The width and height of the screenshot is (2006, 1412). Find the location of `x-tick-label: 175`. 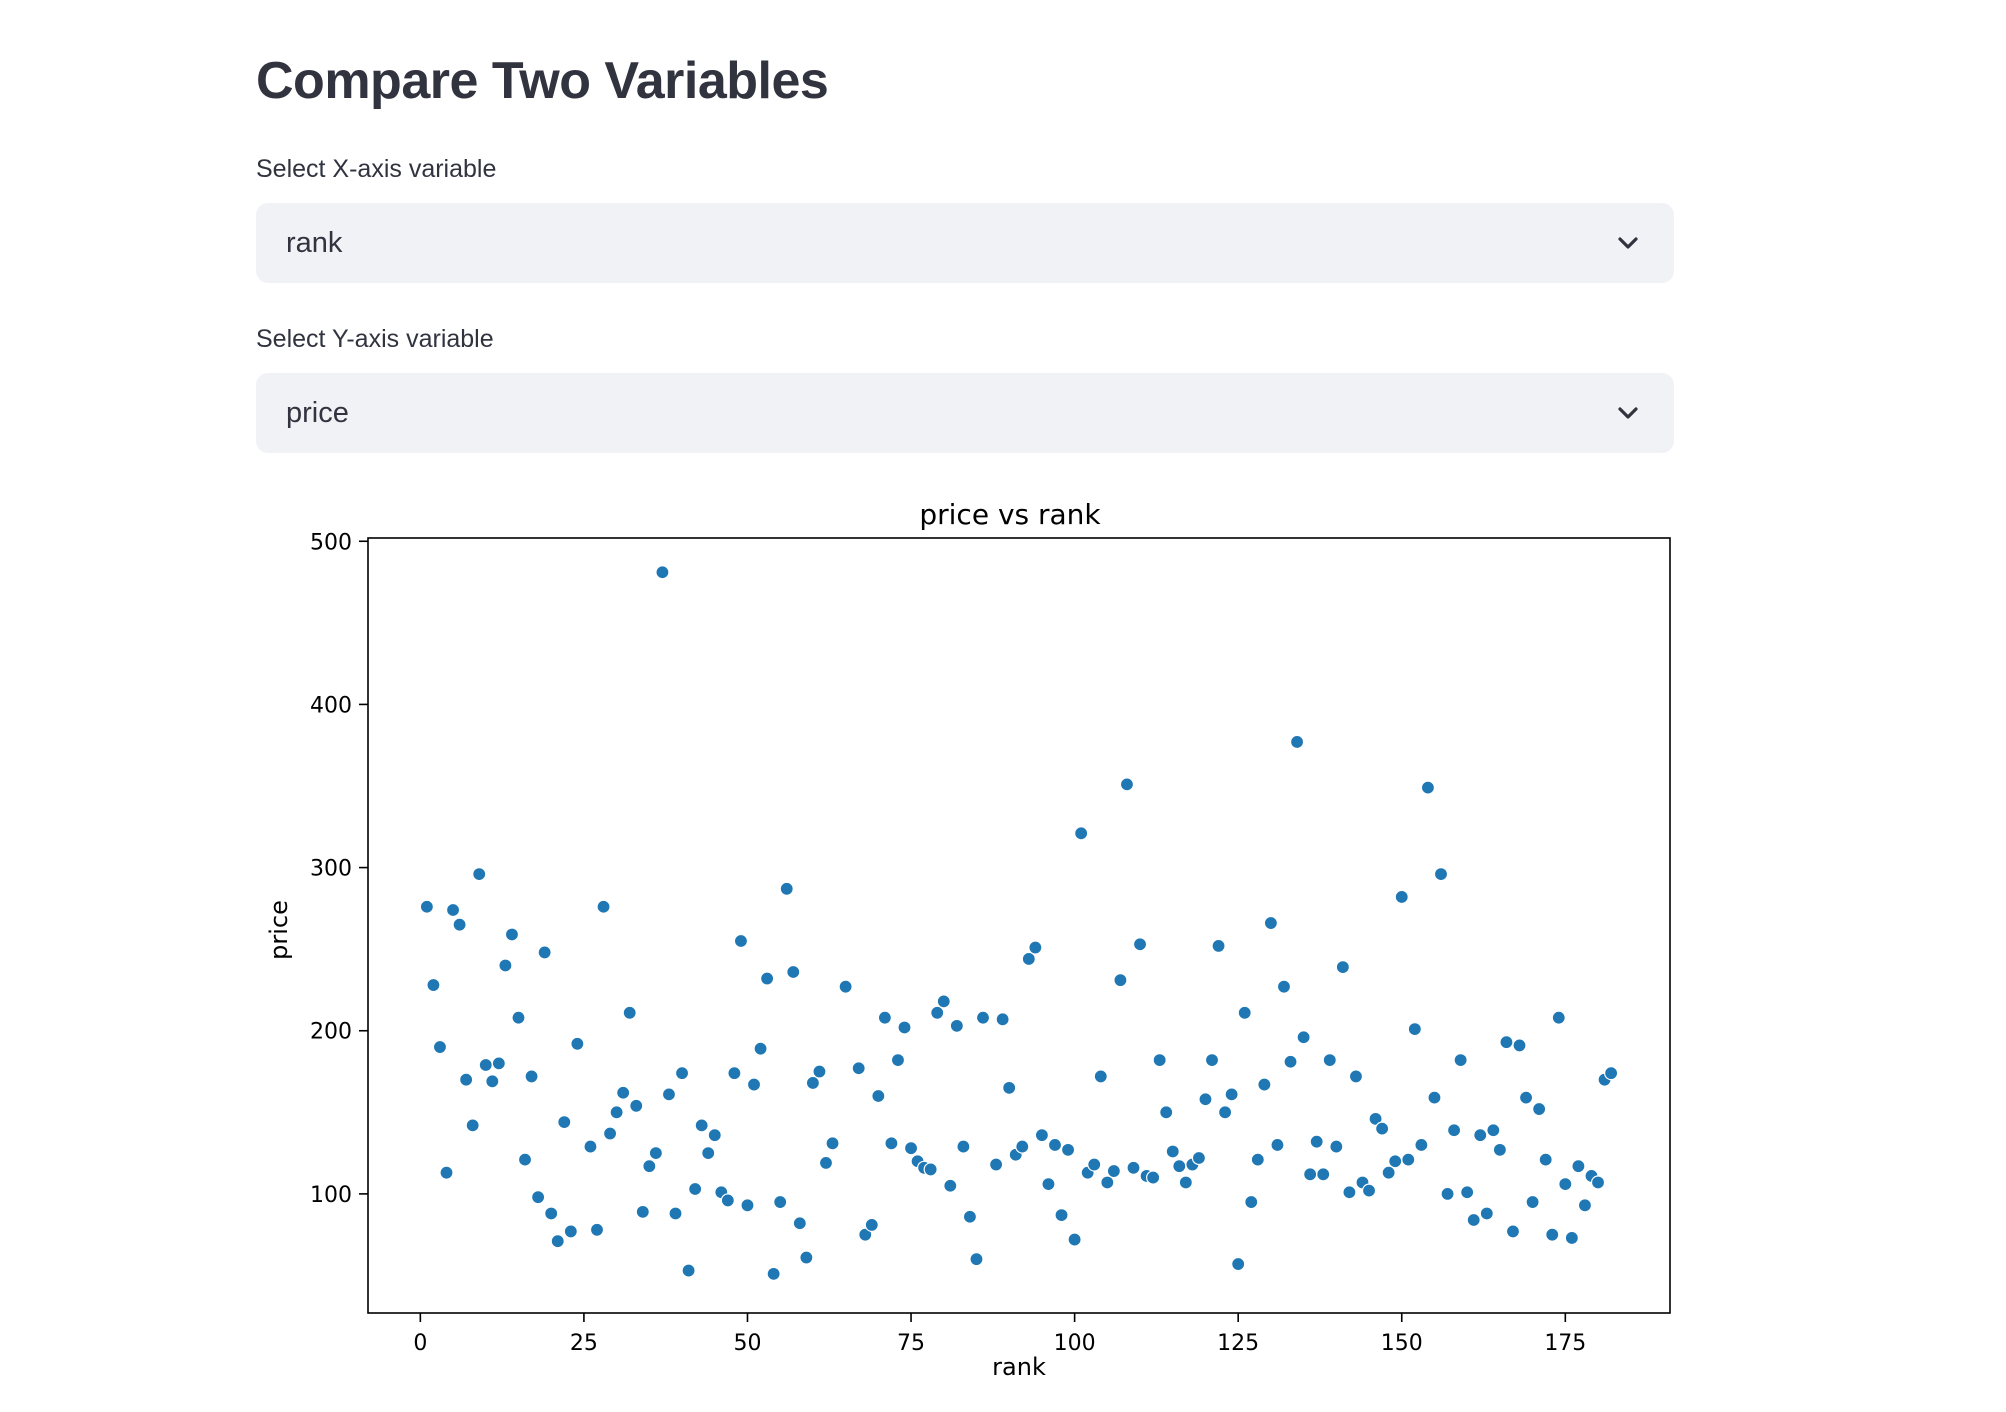

x-tick-label: 175 is located at coordinates (1565, 1343).